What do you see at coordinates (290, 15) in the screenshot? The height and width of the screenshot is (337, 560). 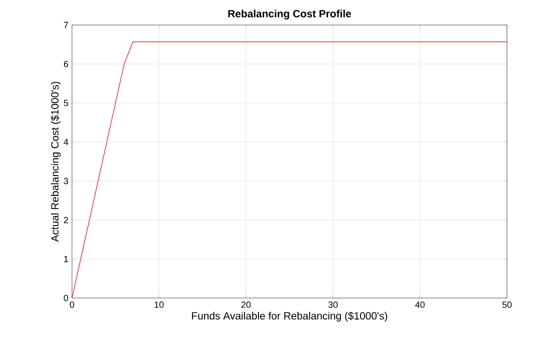 I see `chart-title: Rebalancing Cost Profile` at bounding box center [290, 15].